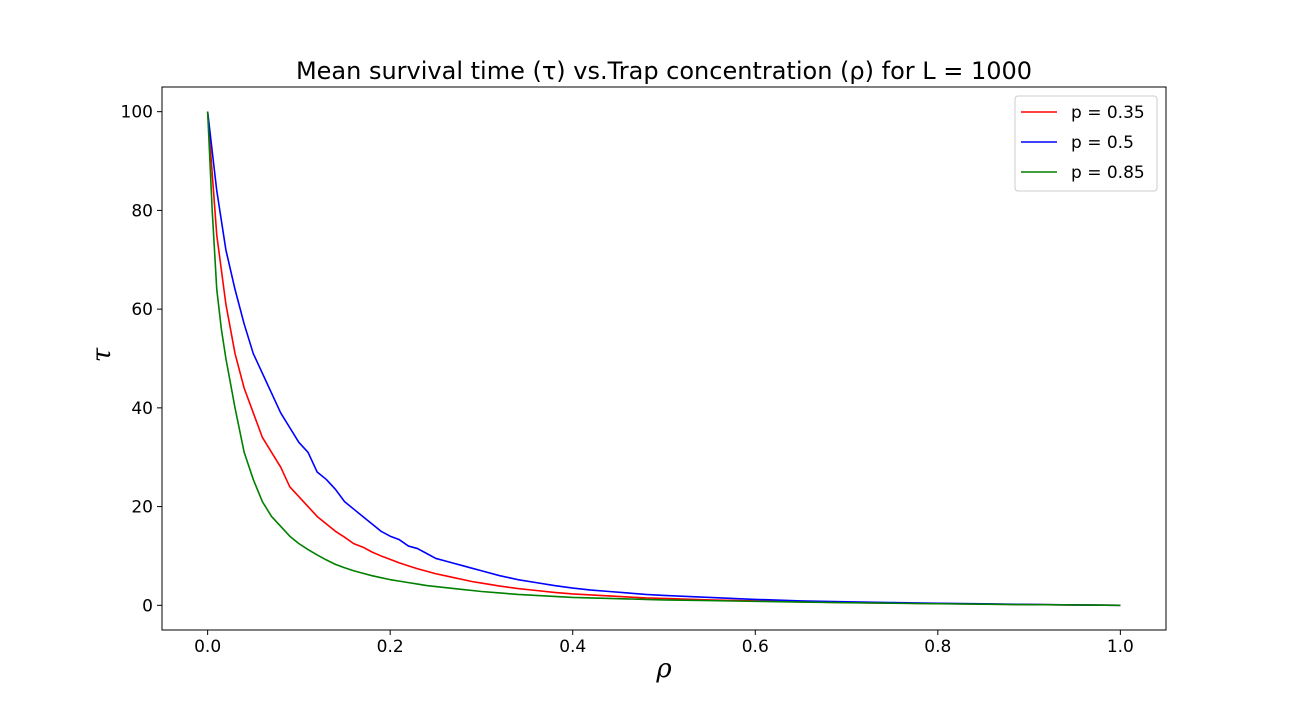 This screenshot has height=720, width=1296. Describe the element at coordinates (755, 647) in the screenshot. I see `x-tick-label: 0.6` at that location.